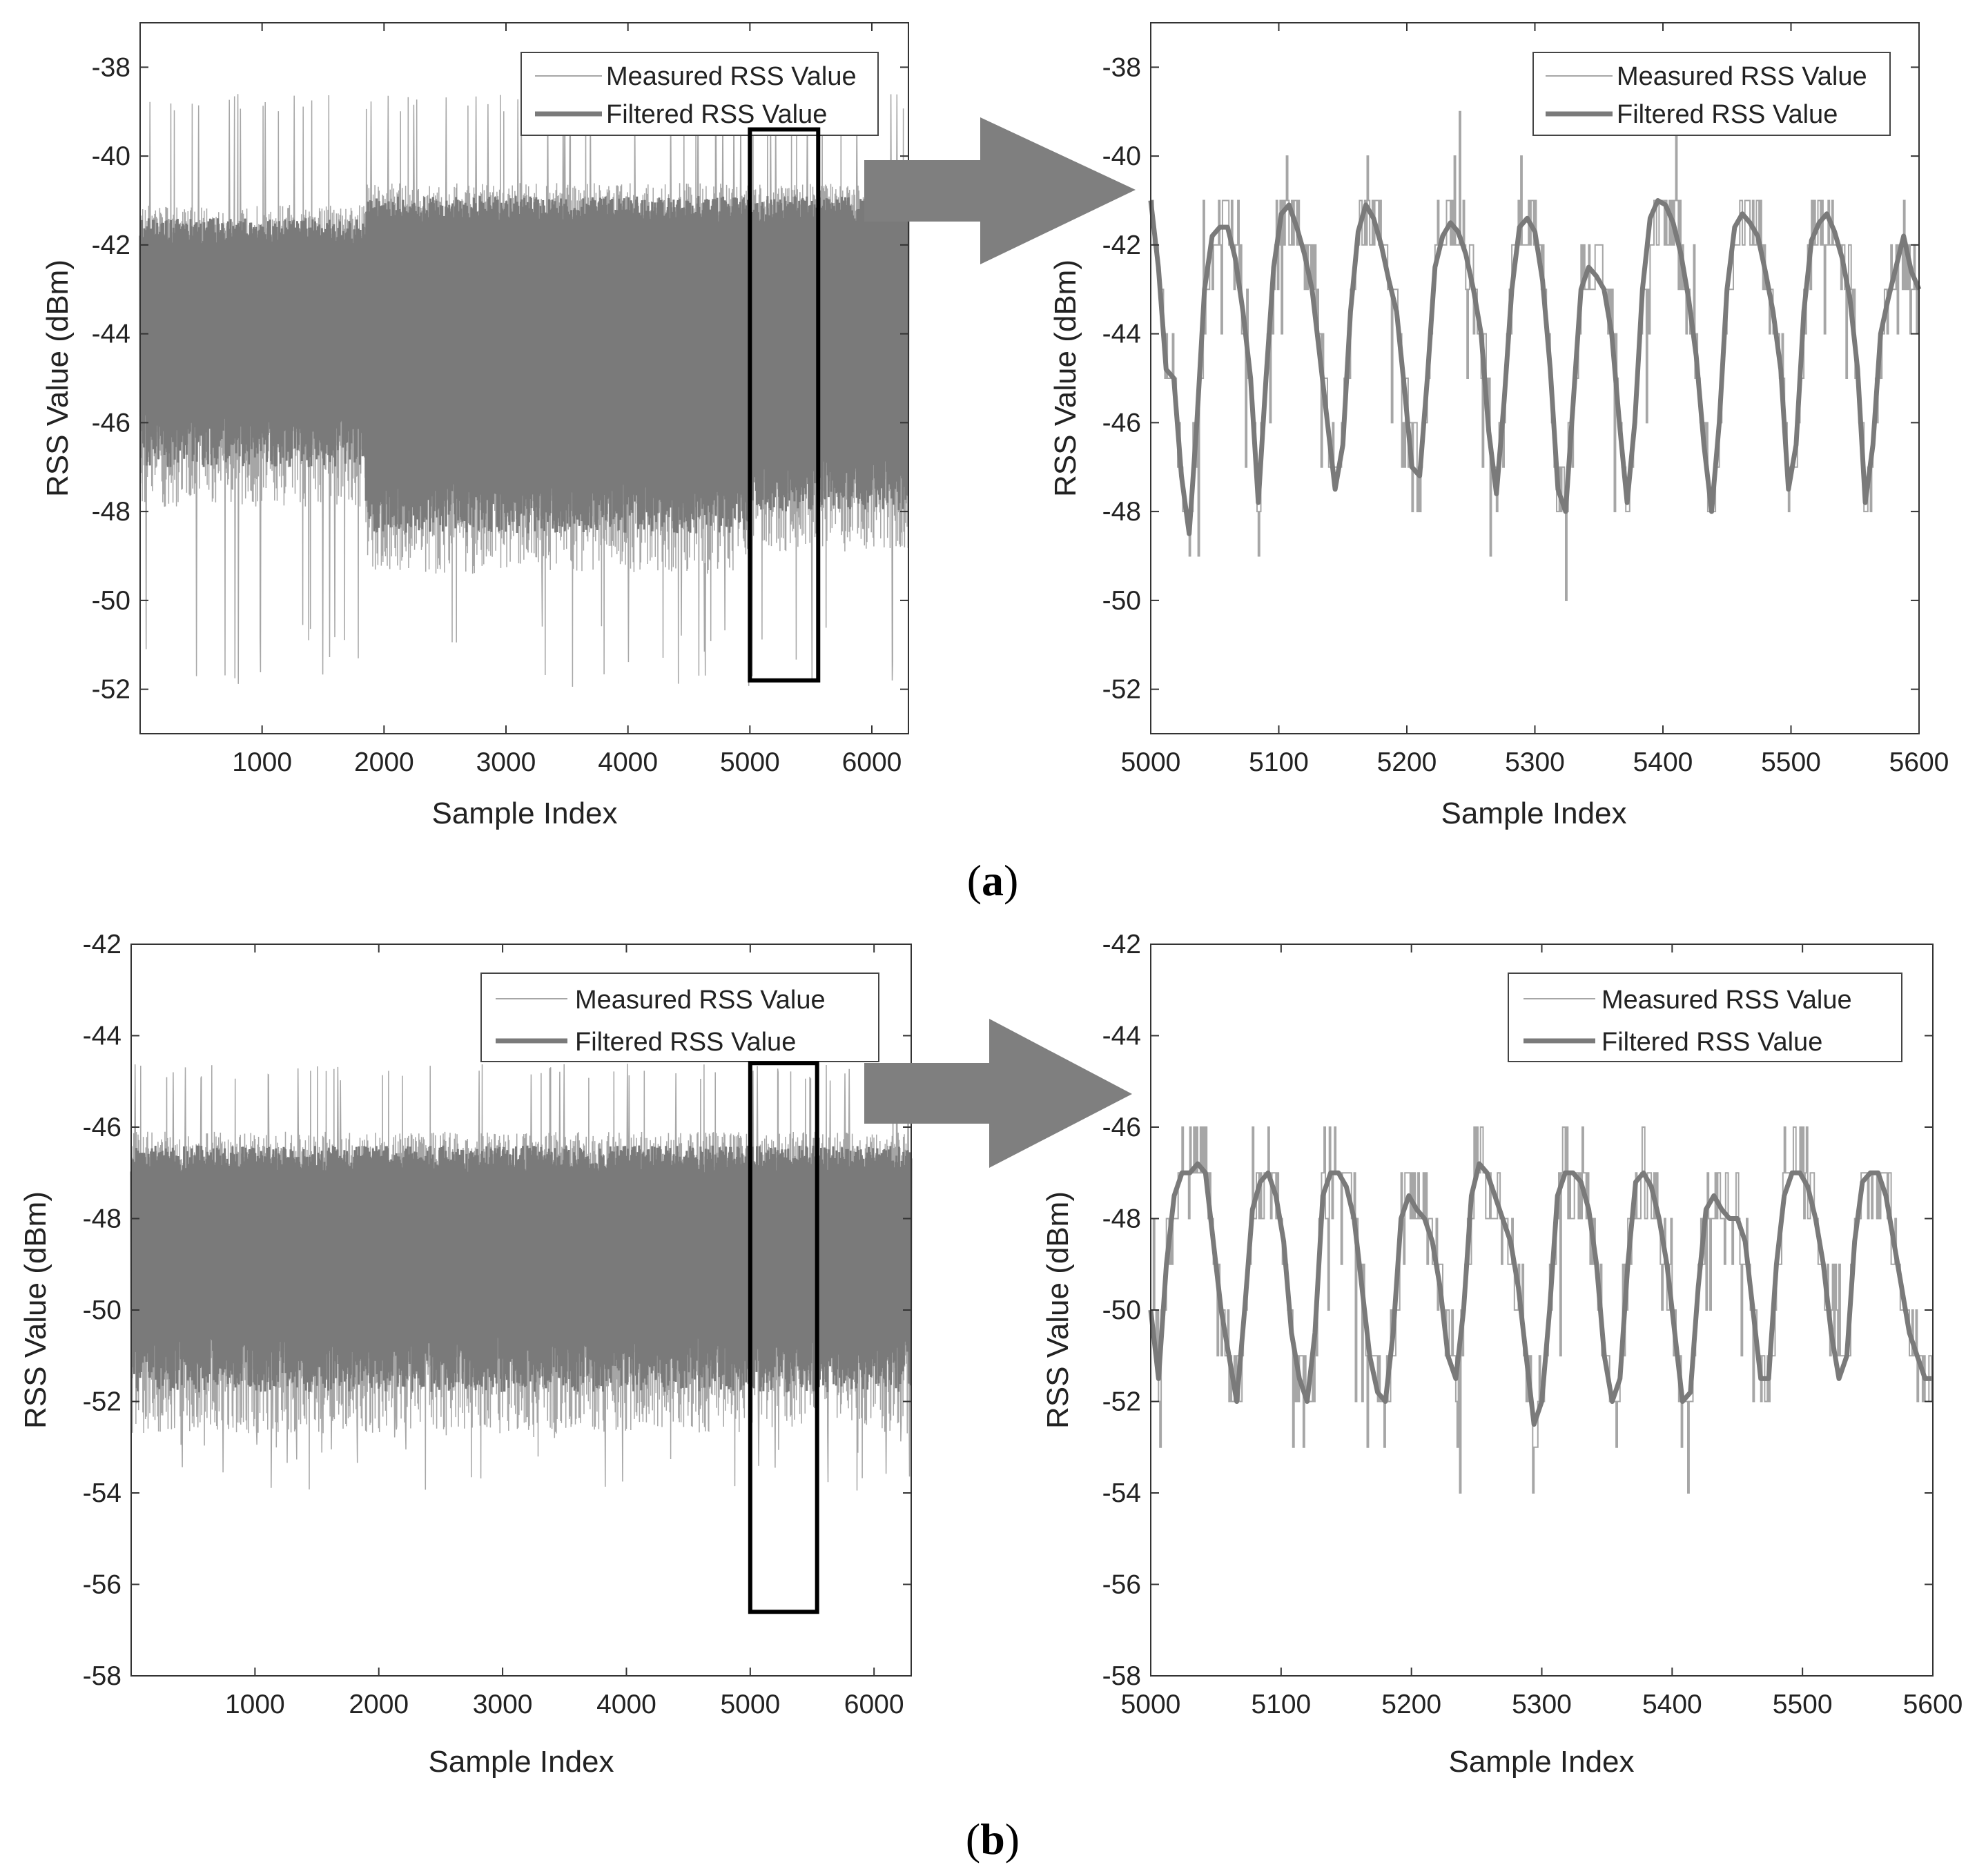 The height and width of the screenshot is (1876, 1986). I want to click on caption-a: (a), so click(993, 880).